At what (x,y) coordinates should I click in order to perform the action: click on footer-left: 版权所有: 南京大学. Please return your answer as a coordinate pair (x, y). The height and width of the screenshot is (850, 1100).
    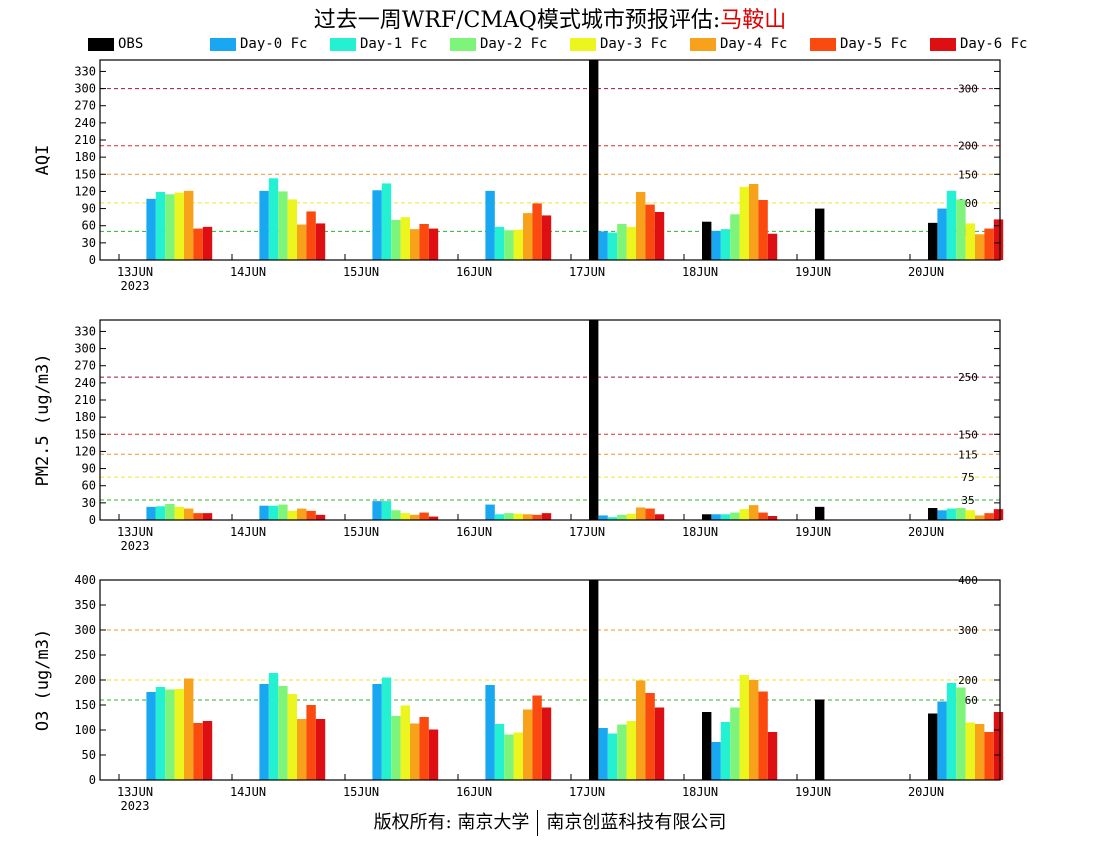
    Looking at the image, I should click on (451, 822).